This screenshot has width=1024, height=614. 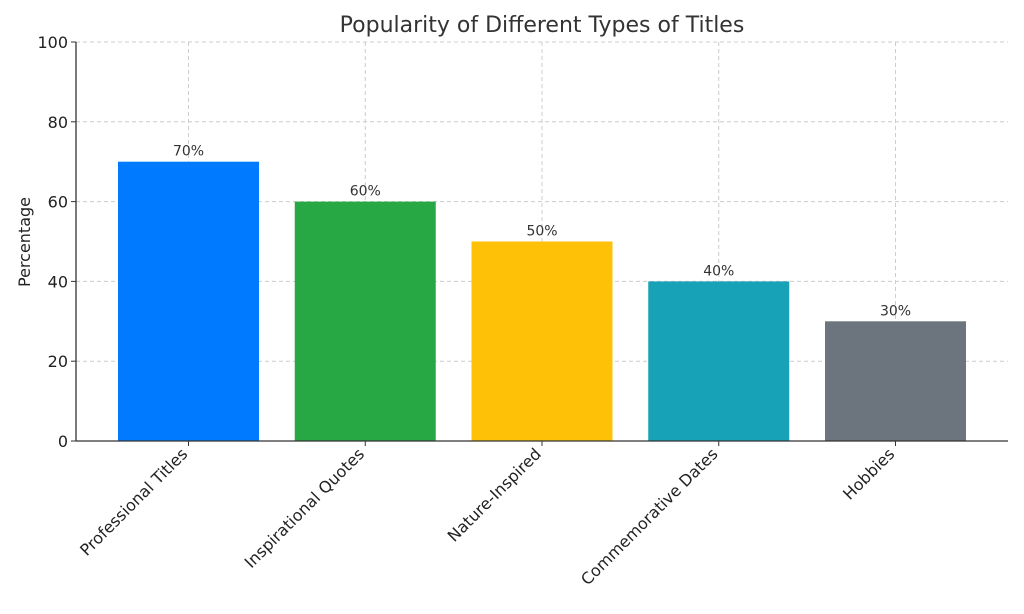 I want to click on chart-title: Popularity of Different Types of Titles, so click(x=542, y=25).